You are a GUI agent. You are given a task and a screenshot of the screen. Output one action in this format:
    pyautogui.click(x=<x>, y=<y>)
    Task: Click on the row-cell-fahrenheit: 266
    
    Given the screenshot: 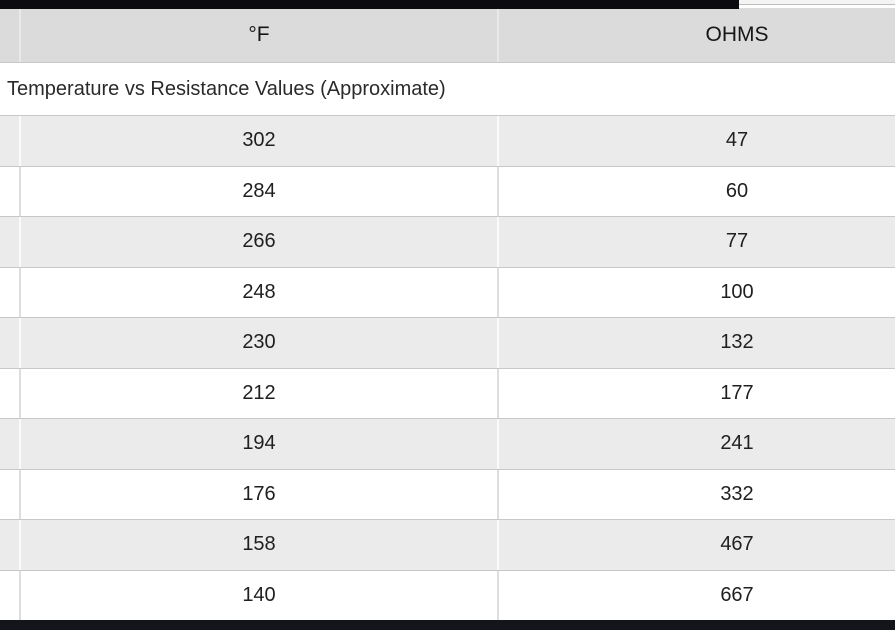 What is the action you would take?
    pyautogui.click(x=258, y=242)
    